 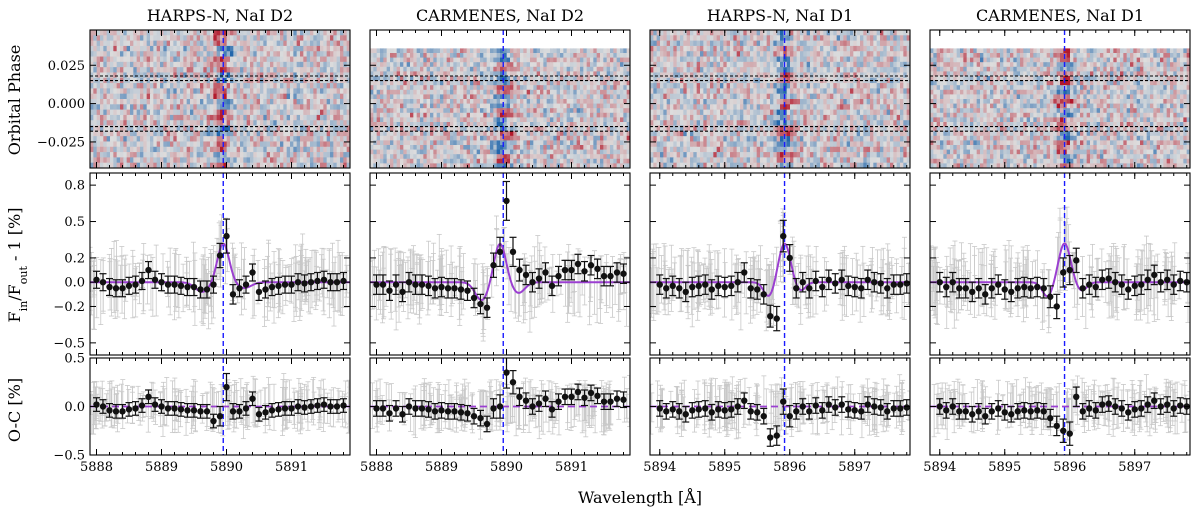 I want to click on residual-point, so click(x=246, y=408).